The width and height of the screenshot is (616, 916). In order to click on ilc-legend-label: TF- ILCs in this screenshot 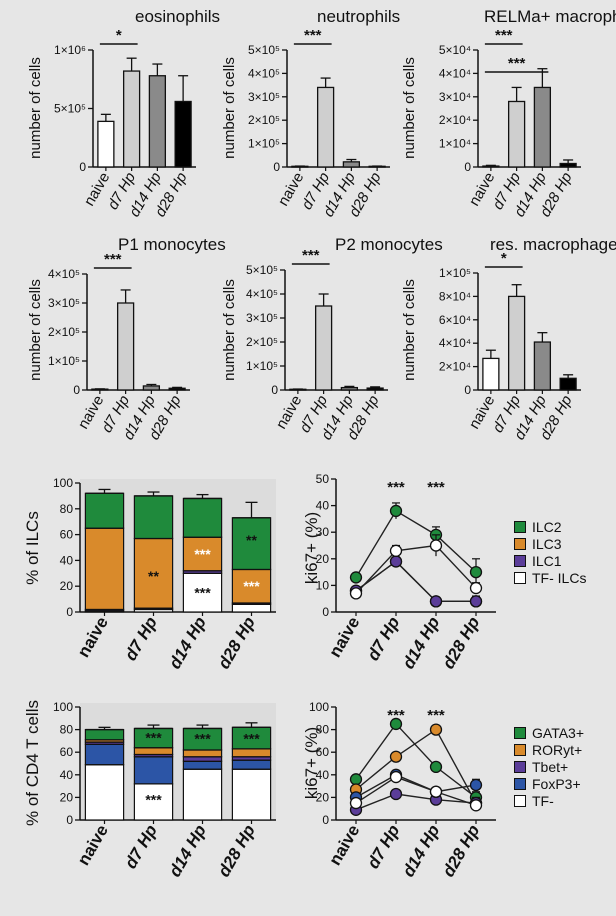, I will do `click(559, 577)`.